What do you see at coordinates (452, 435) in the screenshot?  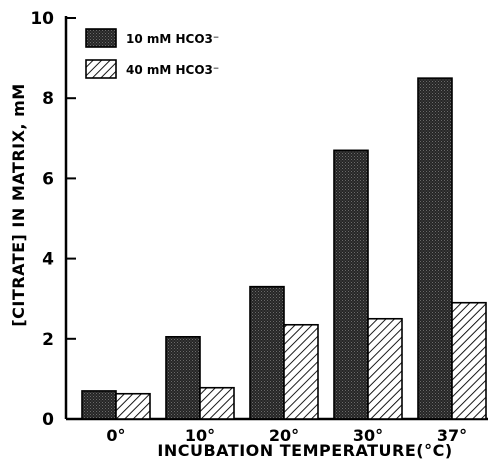 I see `x-tick-label: 37°` at bounding box center [452, 435].